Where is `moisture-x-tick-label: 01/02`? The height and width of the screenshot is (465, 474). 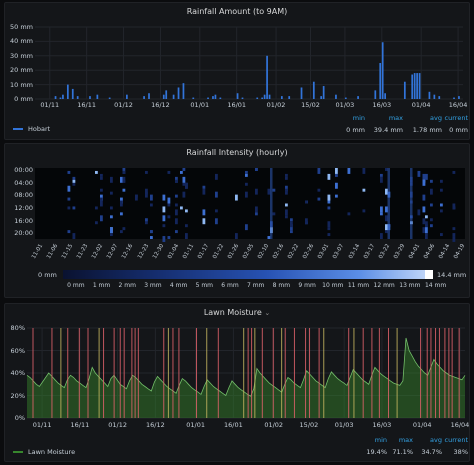
moisture-x-tick-label: 01/02 is located at coordinates (274, 425).